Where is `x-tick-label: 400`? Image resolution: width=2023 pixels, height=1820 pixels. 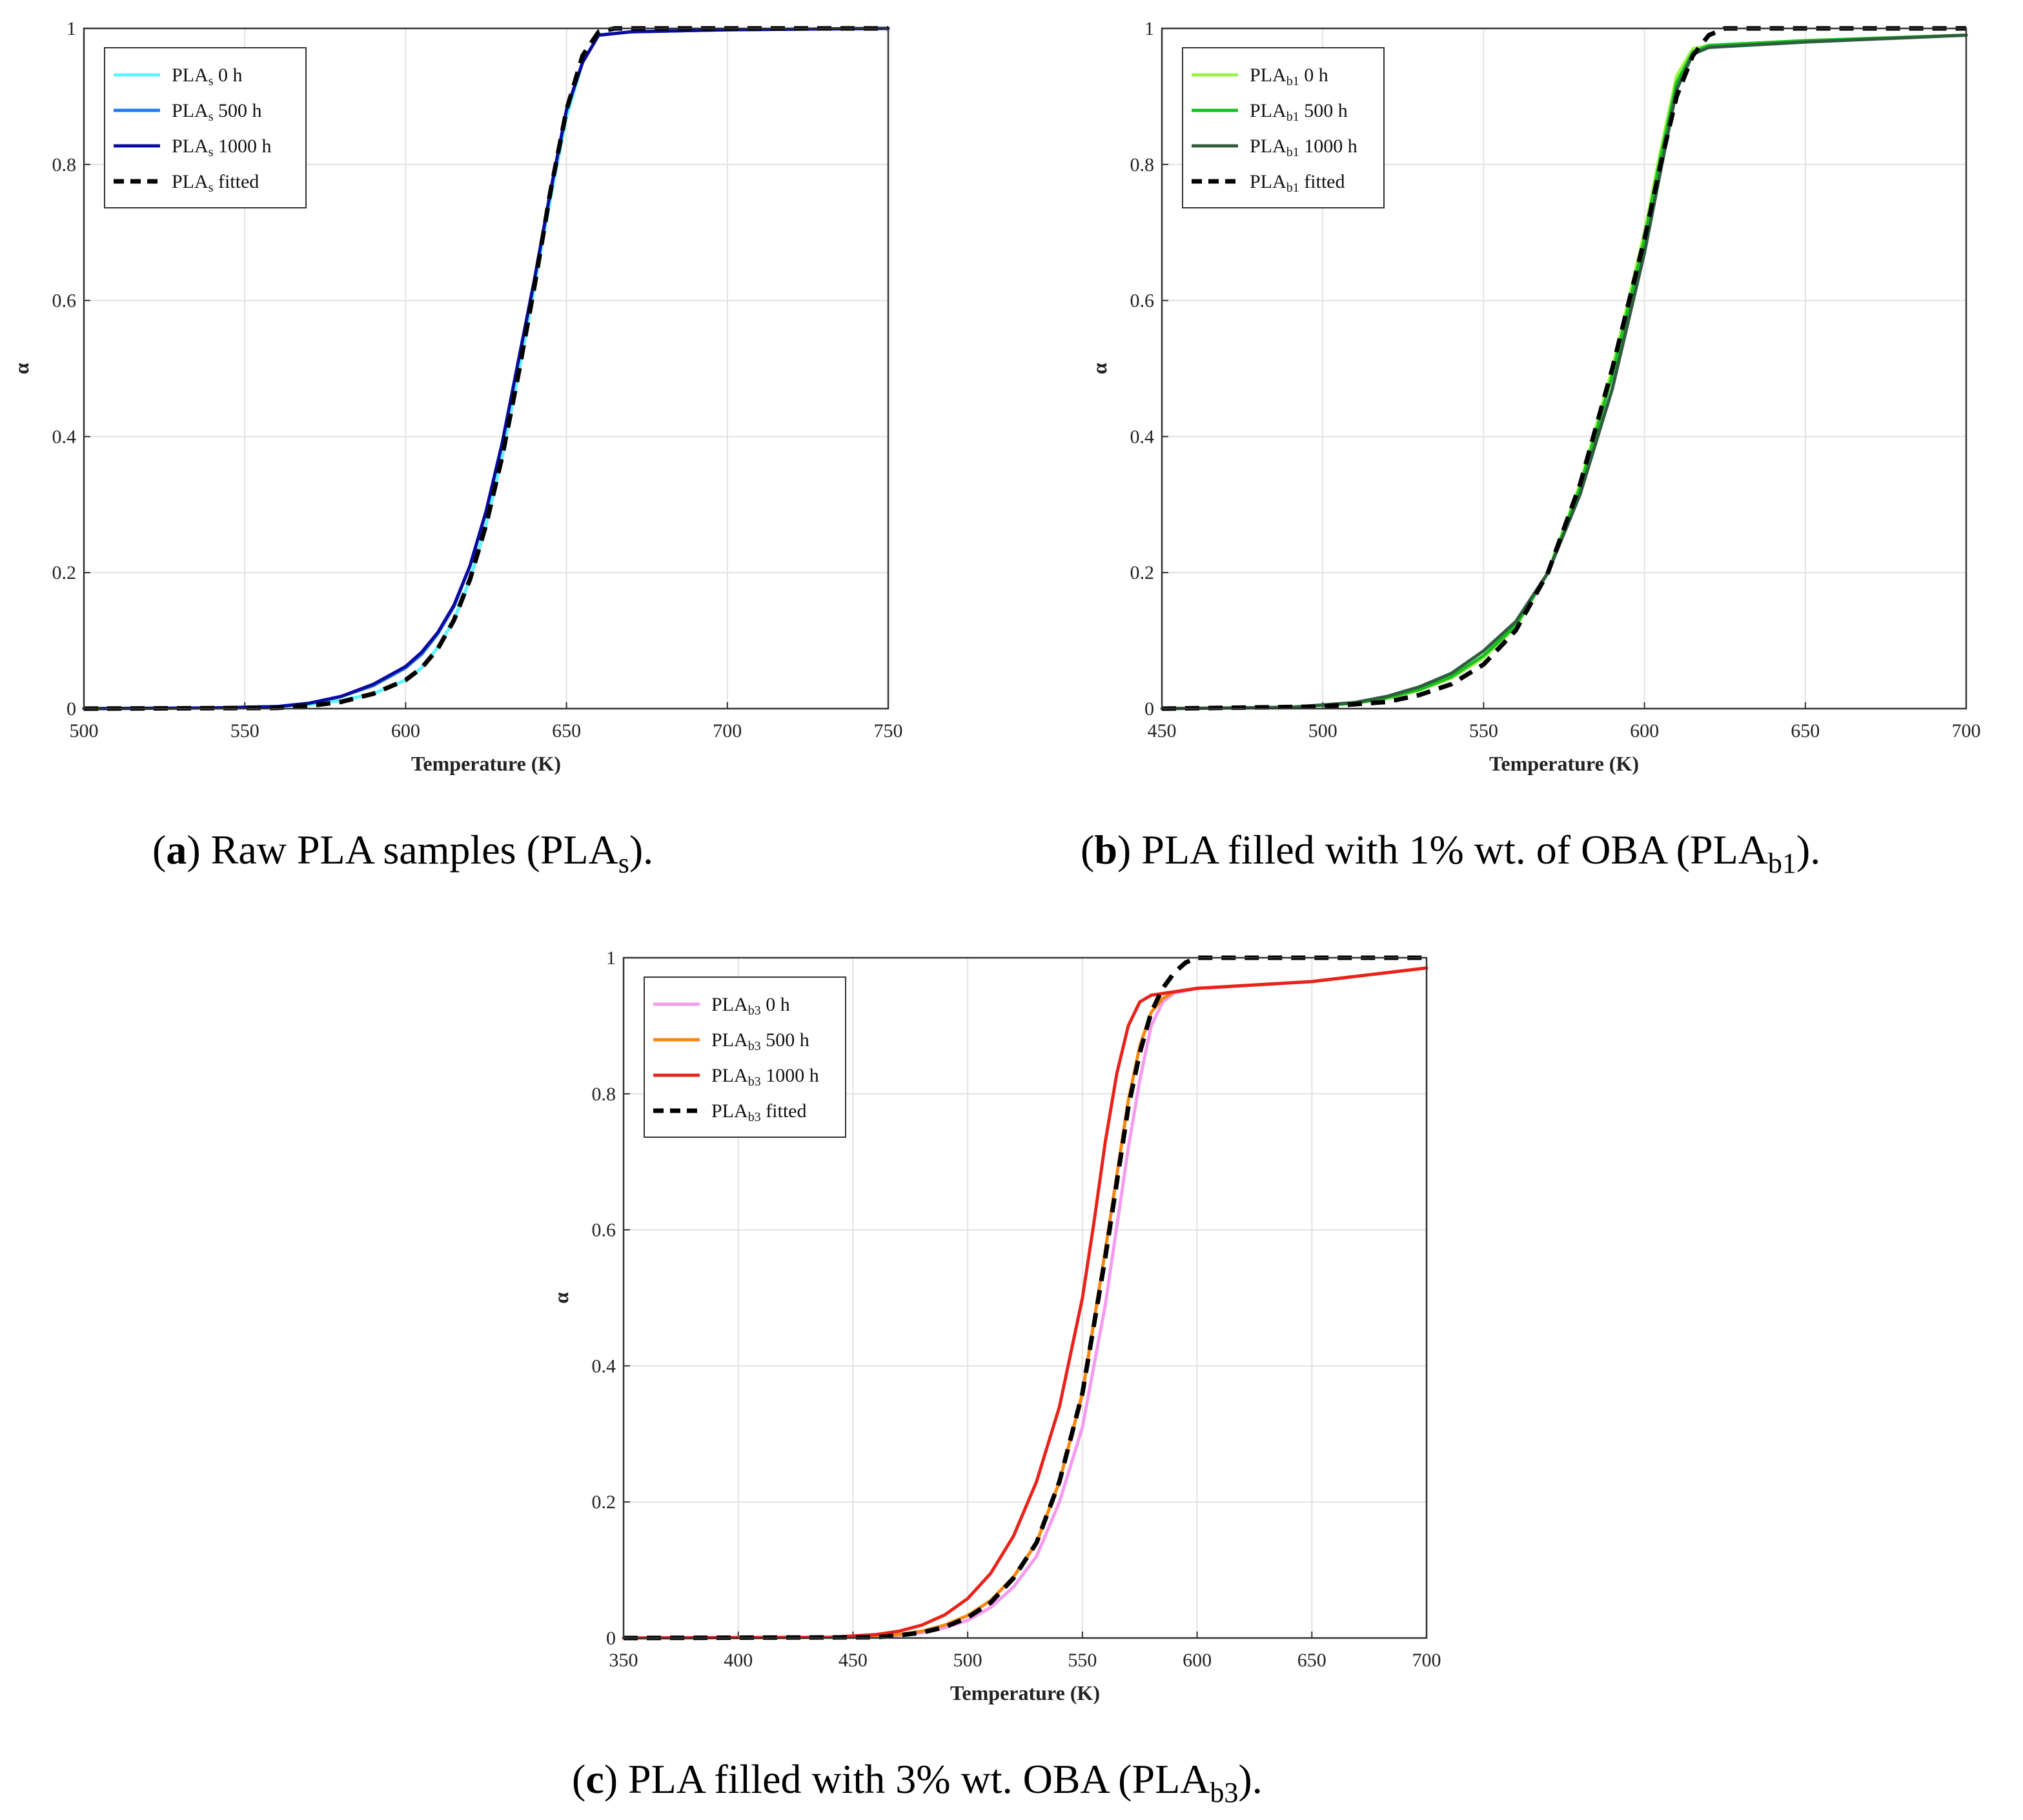 x-tick-label: 400 is located at coordinates (738, 1661).